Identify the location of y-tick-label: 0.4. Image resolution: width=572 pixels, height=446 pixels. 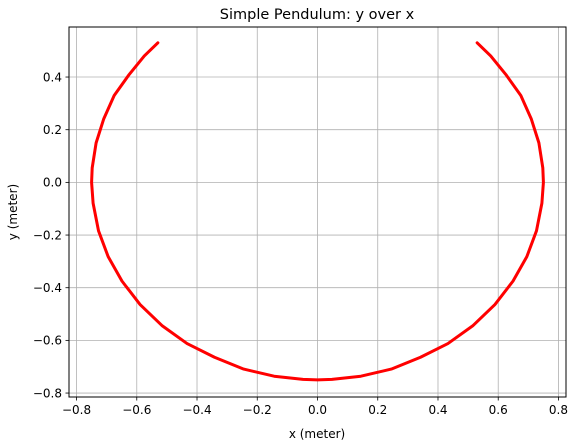
(52, 77).